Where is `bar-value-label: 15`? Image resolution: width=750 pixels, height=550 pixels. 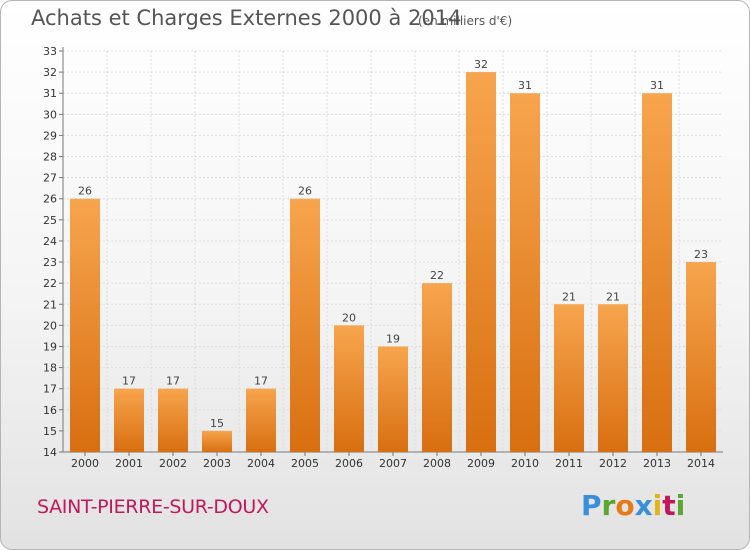 bar-value-label: 15 is located at coordinates (217, 423).